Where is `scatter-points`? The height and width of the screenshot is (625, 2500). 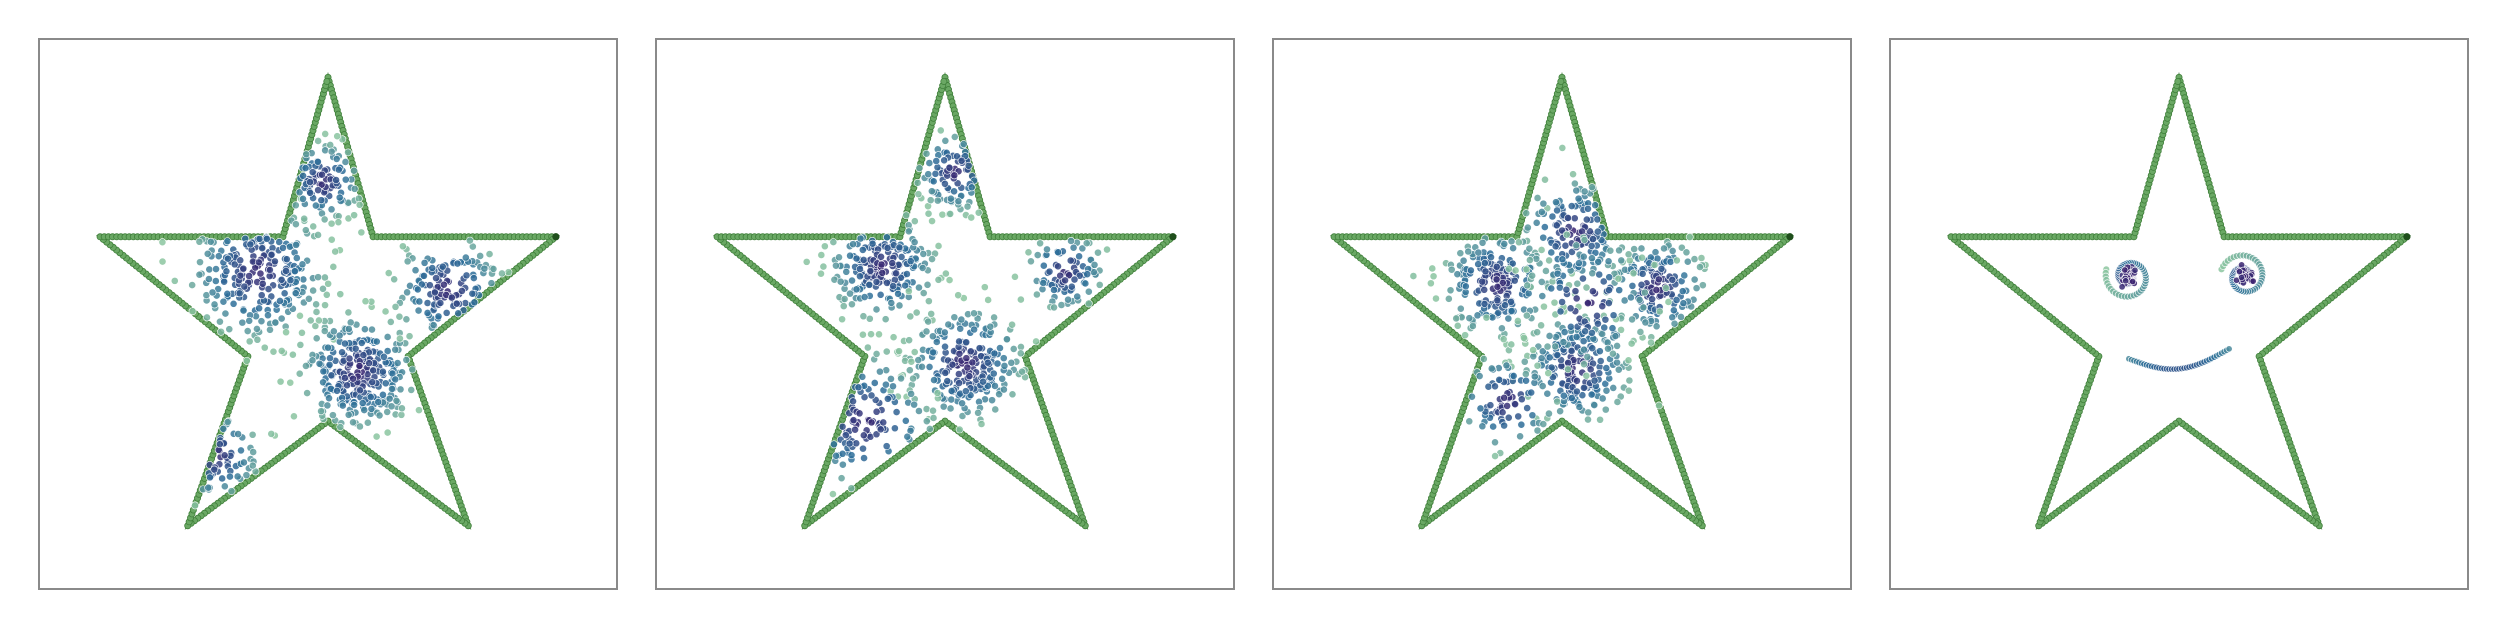
scatter-points is located at coordinates (1559, 302).